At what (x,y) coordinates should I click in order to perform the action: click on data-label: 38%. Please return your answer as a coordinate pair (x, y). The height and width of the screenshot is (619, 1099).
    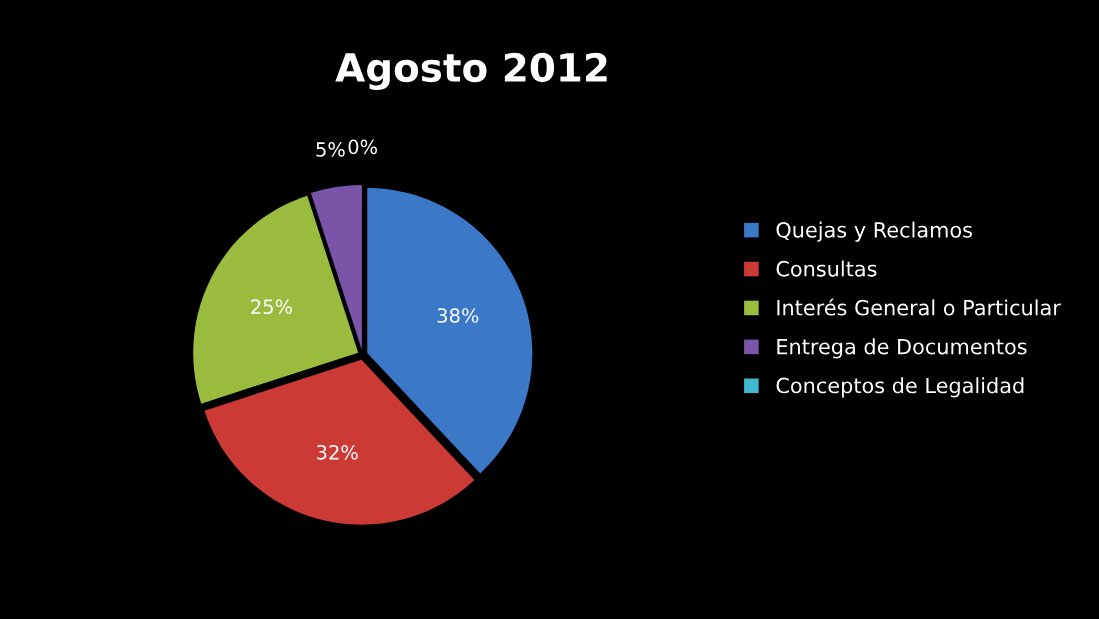
    Looking at the image, I should click on (458, 315).